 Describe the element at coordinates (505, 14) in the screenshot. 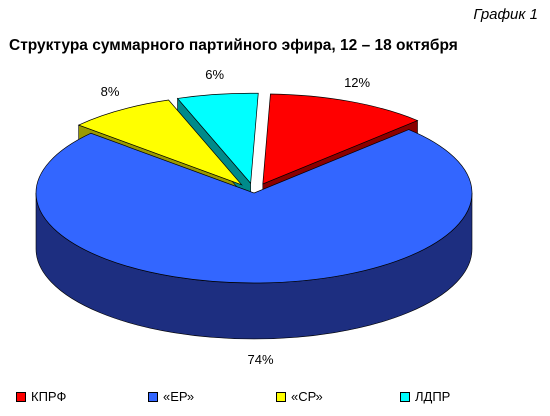

I see `figure-caption: График 1` at that location.